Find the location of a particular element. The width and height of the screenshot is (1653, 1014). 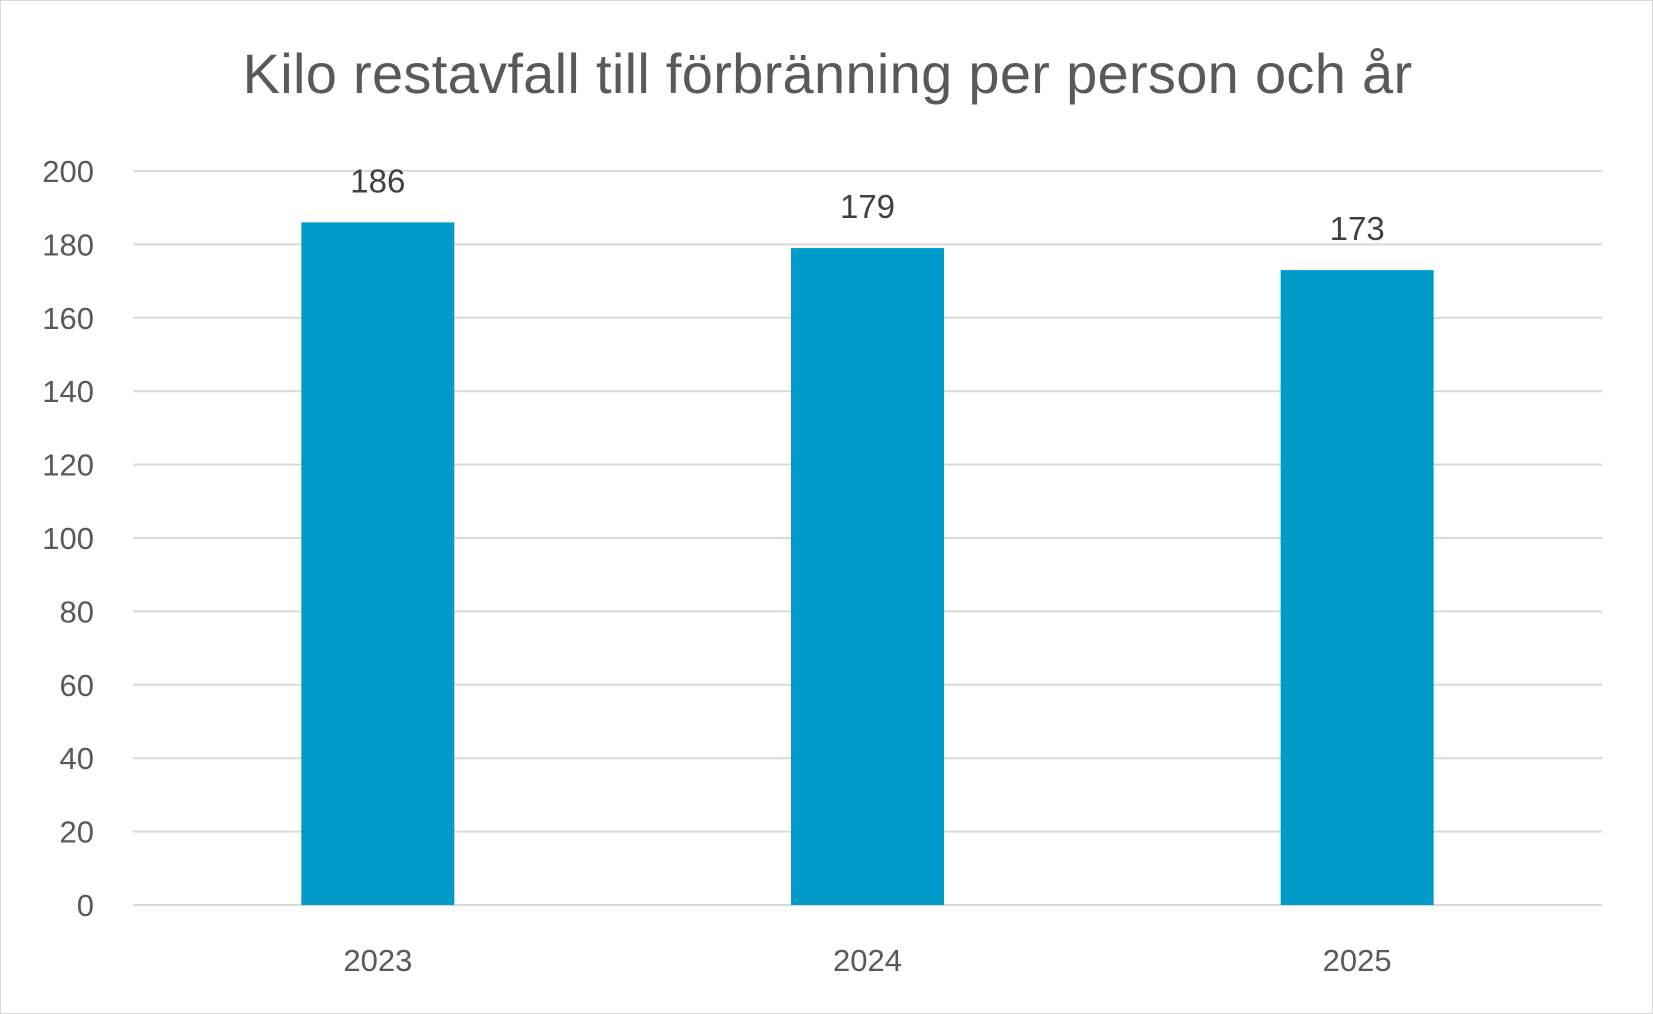

y-tick-label: 60 is located at coordinates (77, 685).